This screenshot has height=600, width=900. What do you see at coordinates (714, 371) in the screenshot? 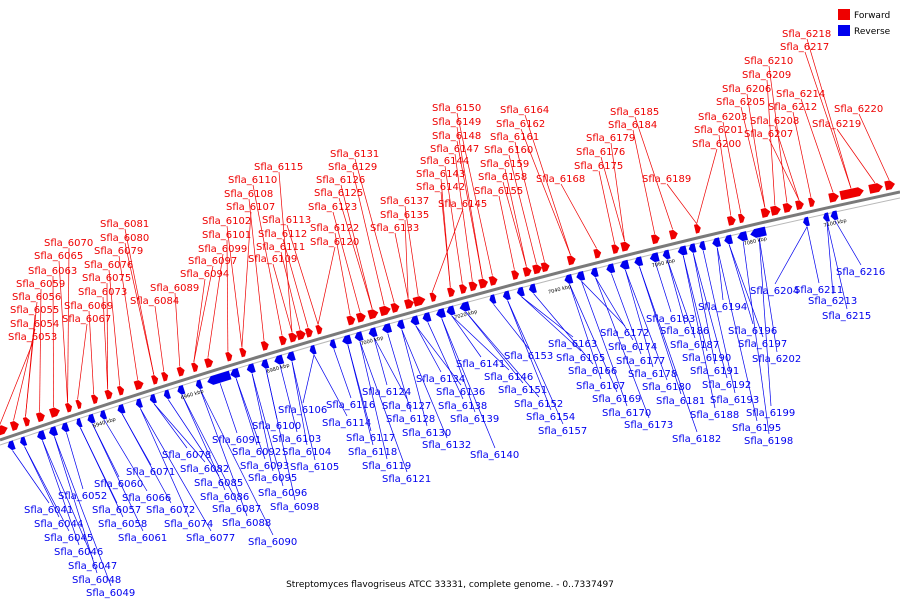
I see `reverse-gene-label: Sfla_6191` at bounding box center [714, 371].